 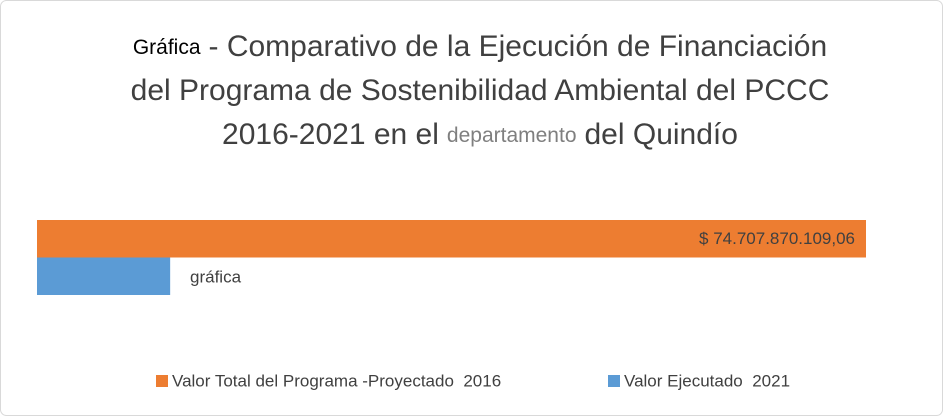 What do you see at coordinates (512, 135) in the screenshot?
I see `title-part: departamento` at bounding box center [512, 135].